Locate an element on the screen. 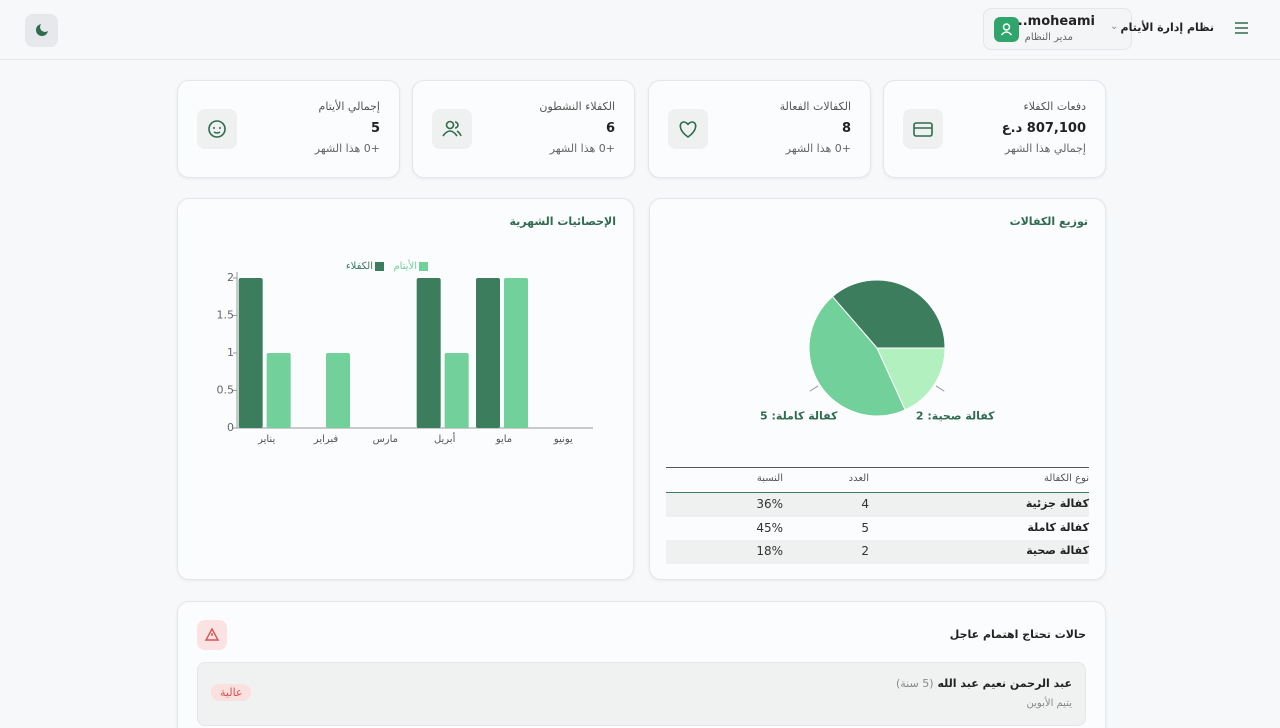 Image resolution: width=1280 pixels, height=728 pixels. alert-heading: عبد الرحمن نعيم عبد الله(5 سنة) is located at coordinates (984, 683).